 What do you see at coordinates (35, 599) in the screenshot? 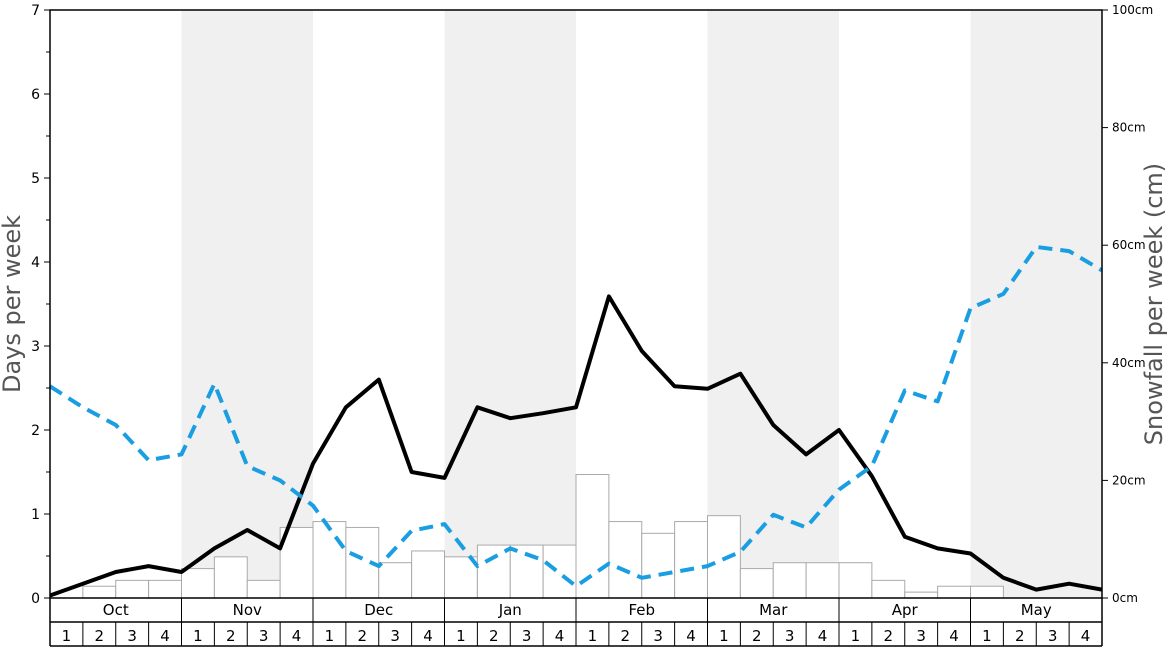
I see `left-tick-label: 0` at bounding box center [35, 599].